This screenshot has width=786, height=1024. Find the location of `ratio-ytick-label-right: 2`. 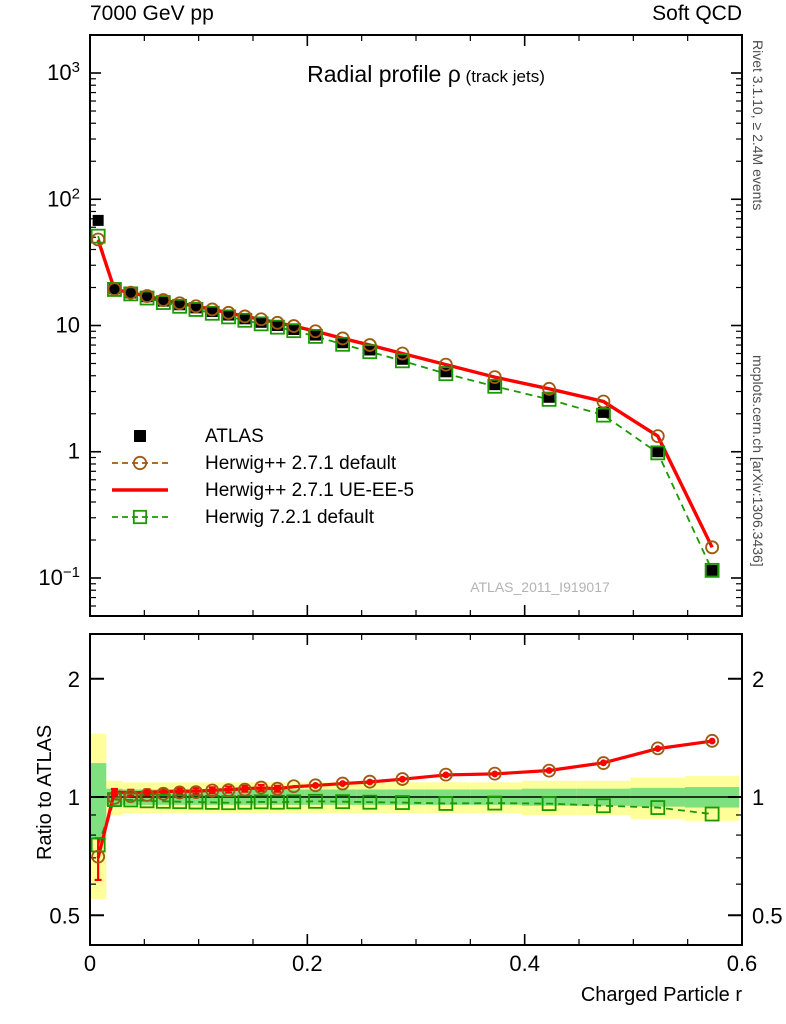

ratio-ytick-label-right: 2 is located at coordinates (758, 679).